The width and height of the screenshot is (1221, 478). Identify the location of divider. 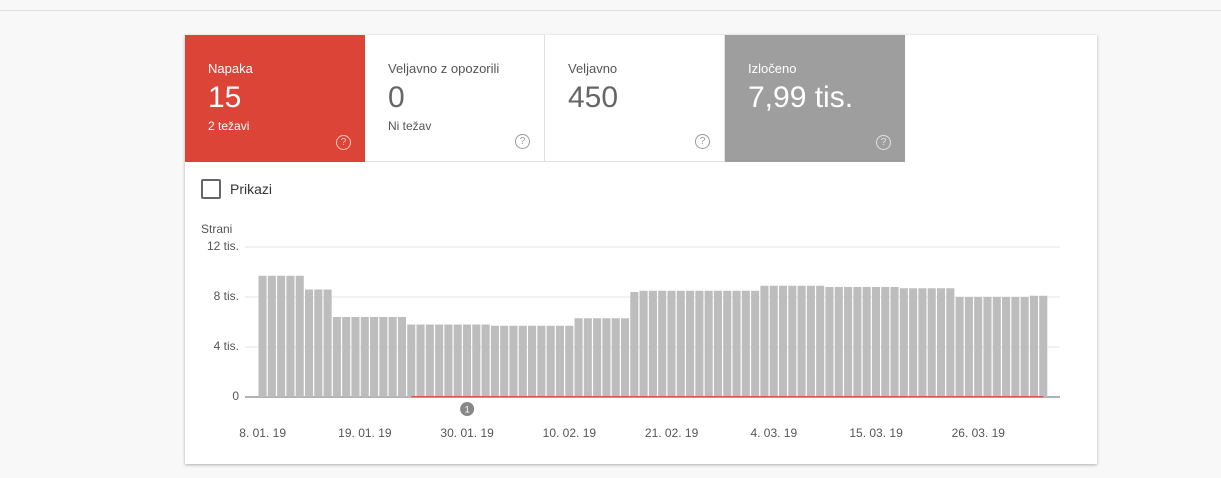
(610, 10).